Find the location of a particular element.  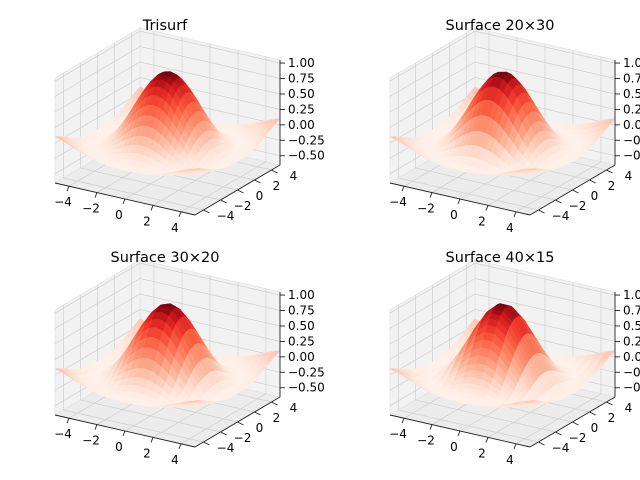

subplot-title: Surface 40×15 is located at coordinates (500, 258).